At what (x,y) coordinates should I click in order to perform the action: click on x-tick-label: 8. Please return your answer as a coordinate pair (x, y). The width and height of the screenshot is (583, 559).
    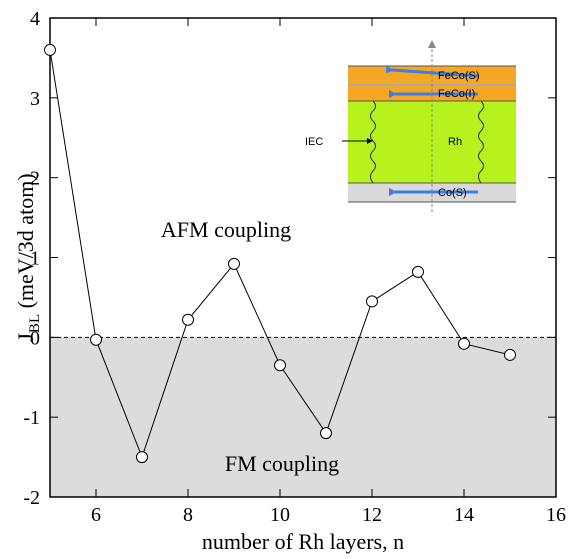
    Looking at the image, I should click on (188, 515).